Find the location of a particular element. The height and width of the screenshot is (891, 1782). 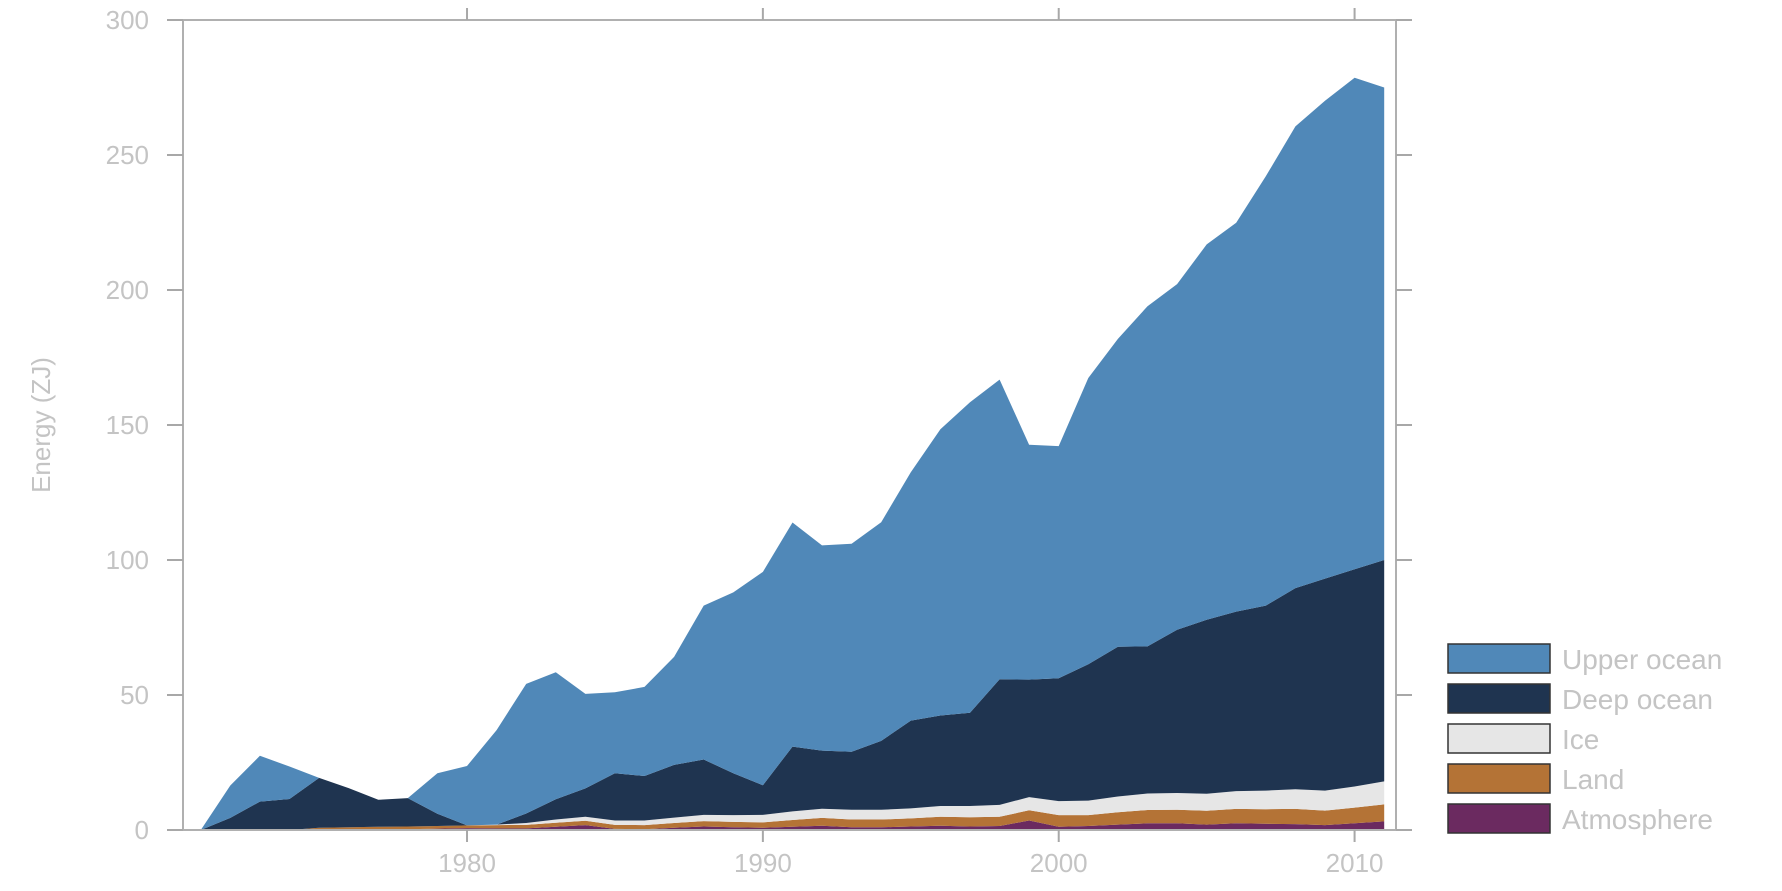

legend-label: Atmosphere is located at coordinates (1637, 819).